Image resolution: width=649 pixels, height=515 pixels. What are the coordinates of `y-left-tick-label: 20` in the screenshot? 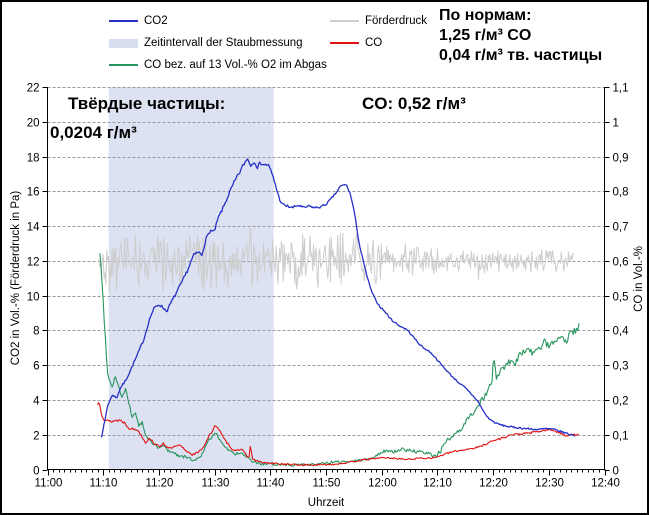 It's located at (33, 124).